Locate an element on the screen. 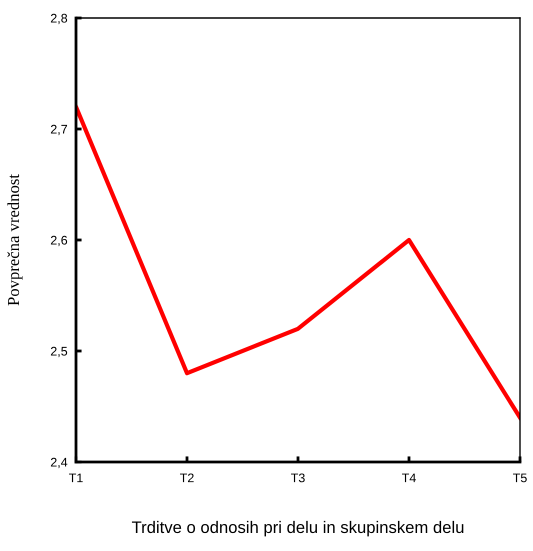  y-axis-title: Povprečna vrednost is located at coordinates (15, 240).